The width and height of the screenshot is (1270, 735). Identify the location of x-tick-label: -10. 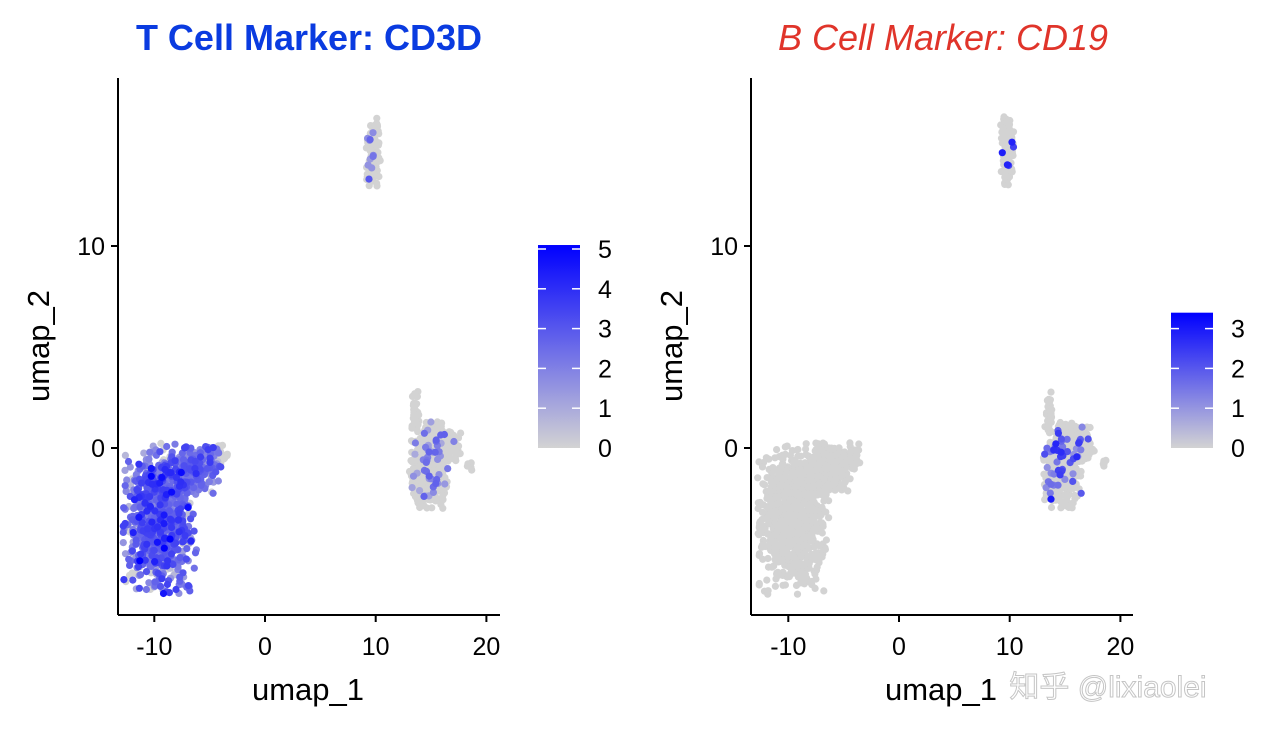
(788, 647).